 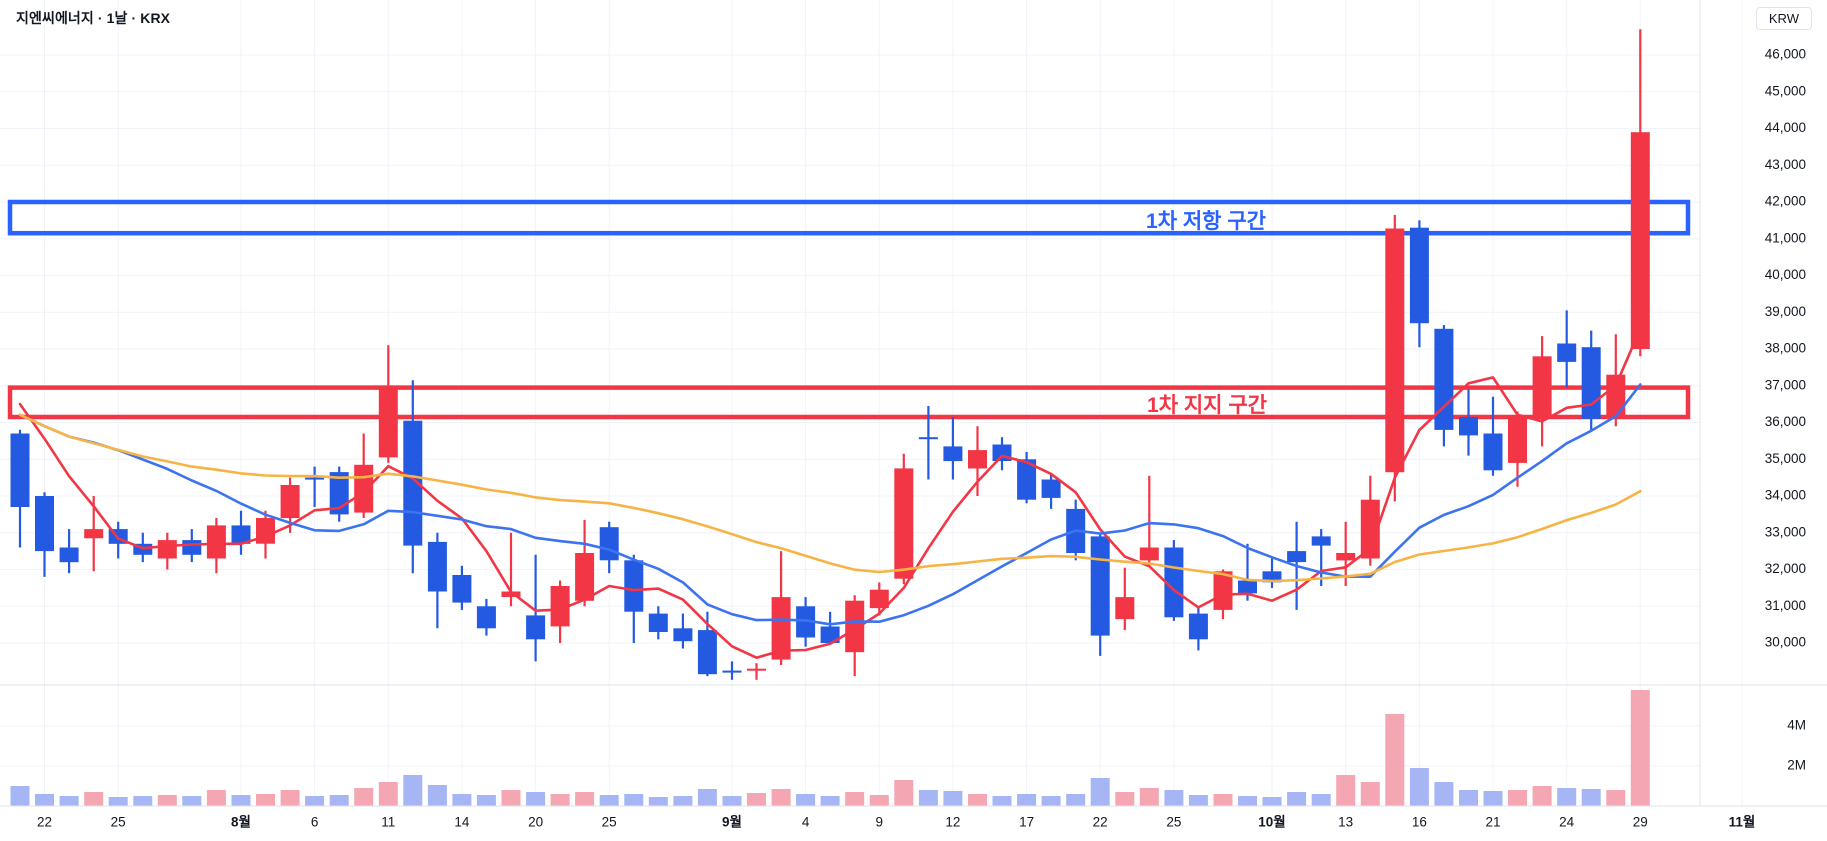 What do you see at coordinates (880, 822) in the screenshot?
I see `time-tick-label: 9` at bounding box center [880, 822].